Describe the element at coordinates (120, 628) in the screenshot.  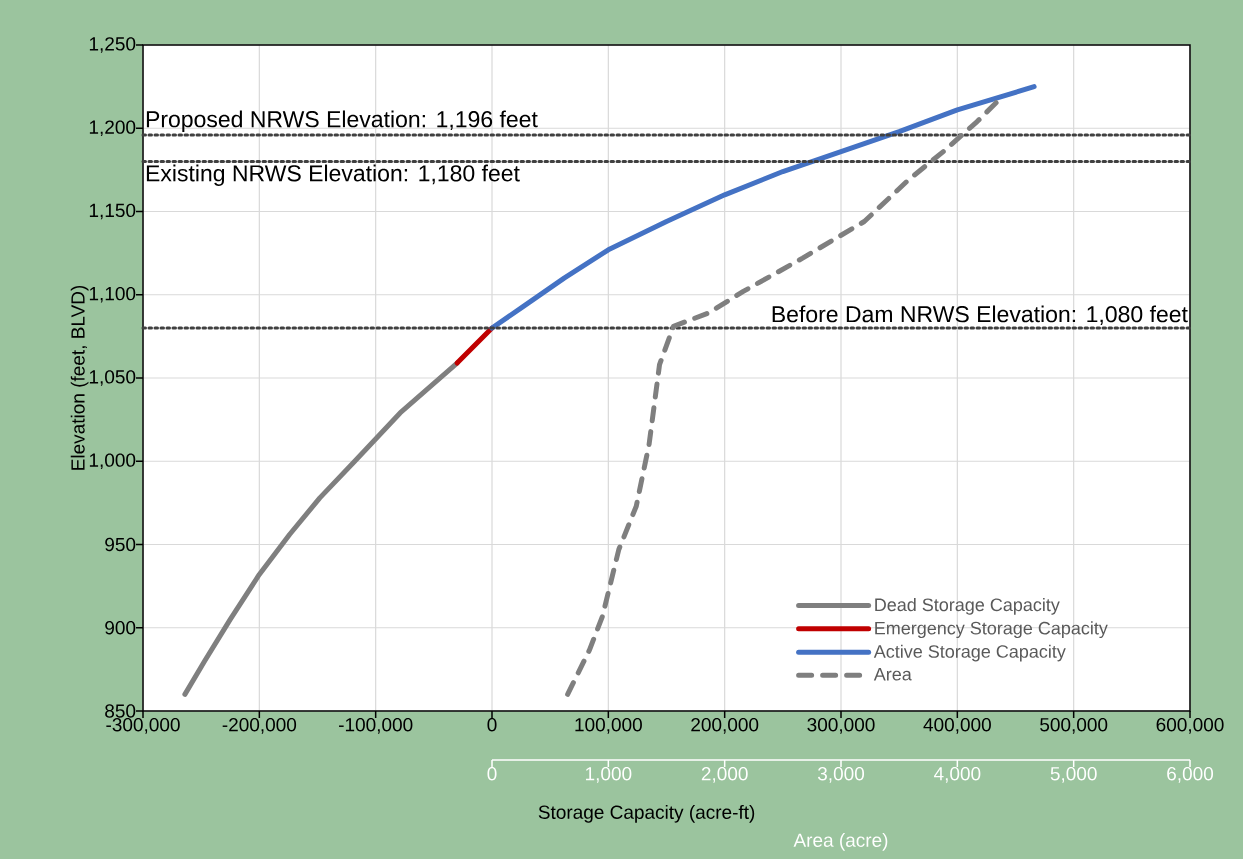
I see `y-tick-label: 900` at that location.